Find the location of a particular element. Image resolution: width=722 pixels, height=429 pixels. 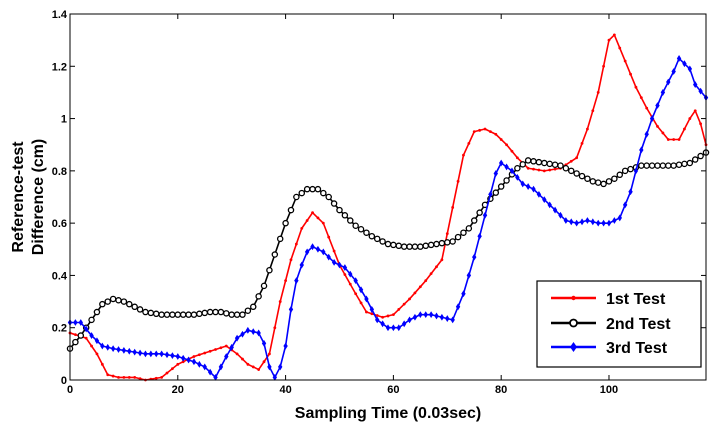

y-tick-label: 1.2 is located at coordinates (59, 67).